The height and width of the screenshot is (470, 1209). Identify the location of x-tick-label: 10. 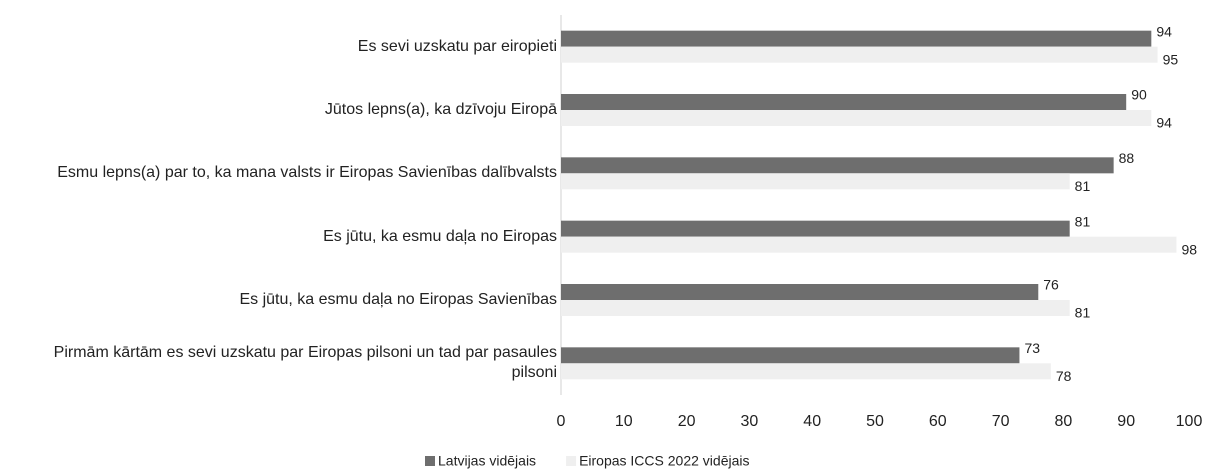
(624, 421).